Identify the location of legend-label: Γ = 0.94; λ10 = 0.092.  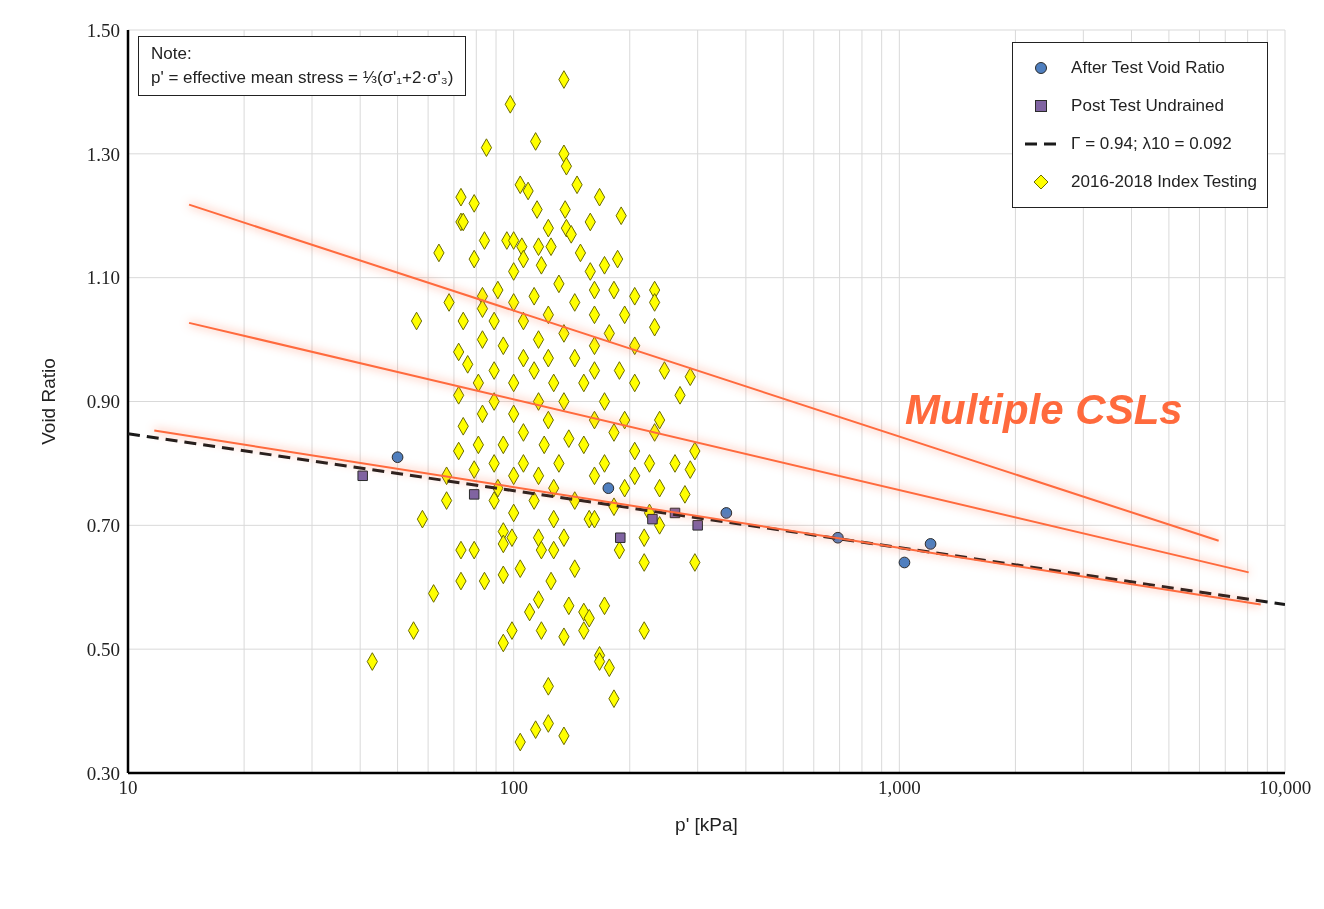
(1151, 144).